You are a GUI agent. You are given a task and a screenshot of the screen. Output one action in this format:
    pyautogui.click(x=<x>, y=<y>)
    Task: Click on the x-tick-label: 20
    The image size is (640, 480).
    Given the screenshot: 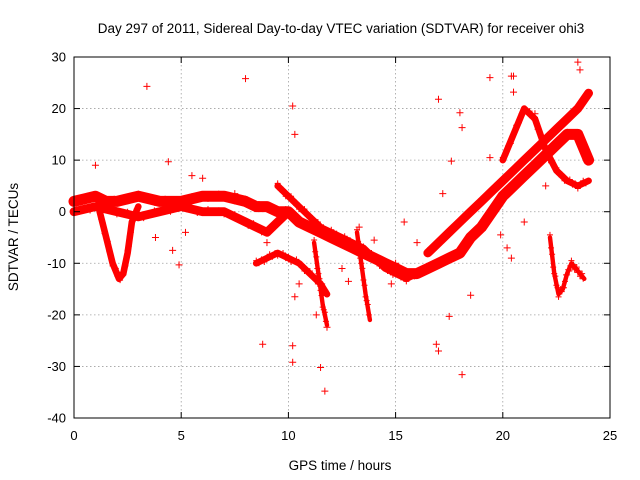 What is the action you would take?
    pyautogui.click(x=503, y=435)
    